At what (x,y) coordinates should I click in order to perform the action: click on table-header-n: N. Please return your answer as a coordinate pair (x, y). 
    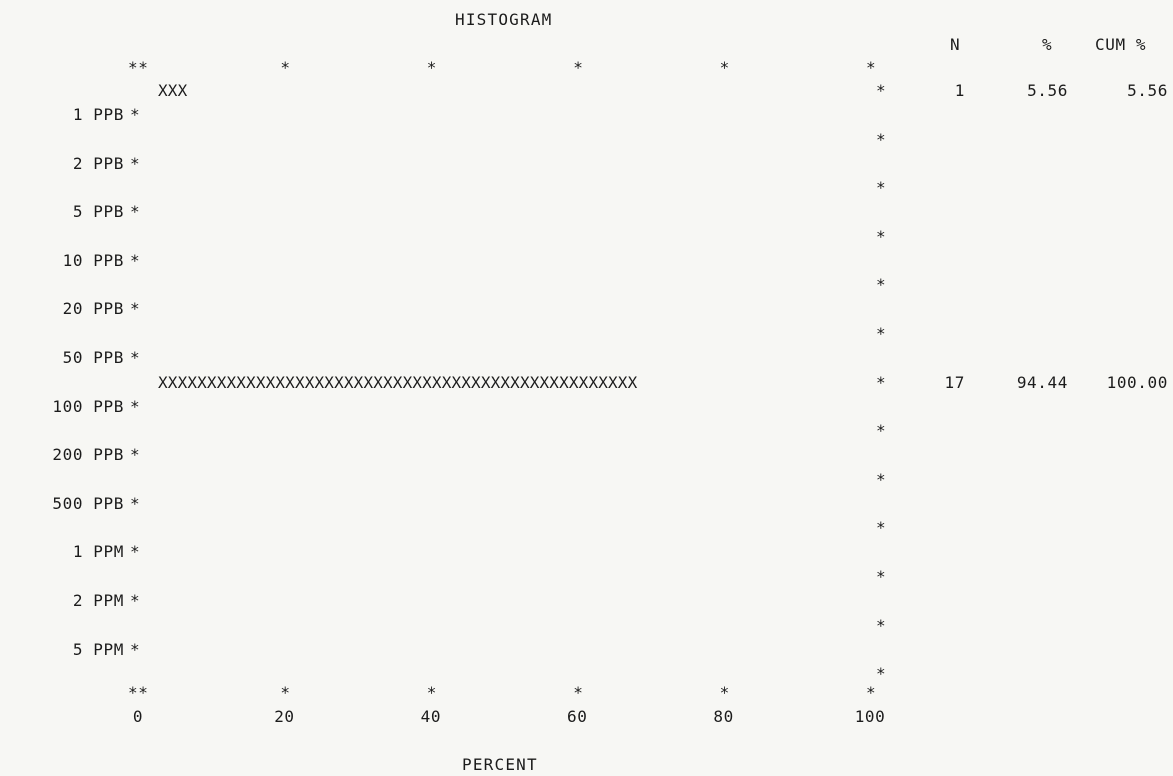
    Looking at the image, I should click on (955, 44).